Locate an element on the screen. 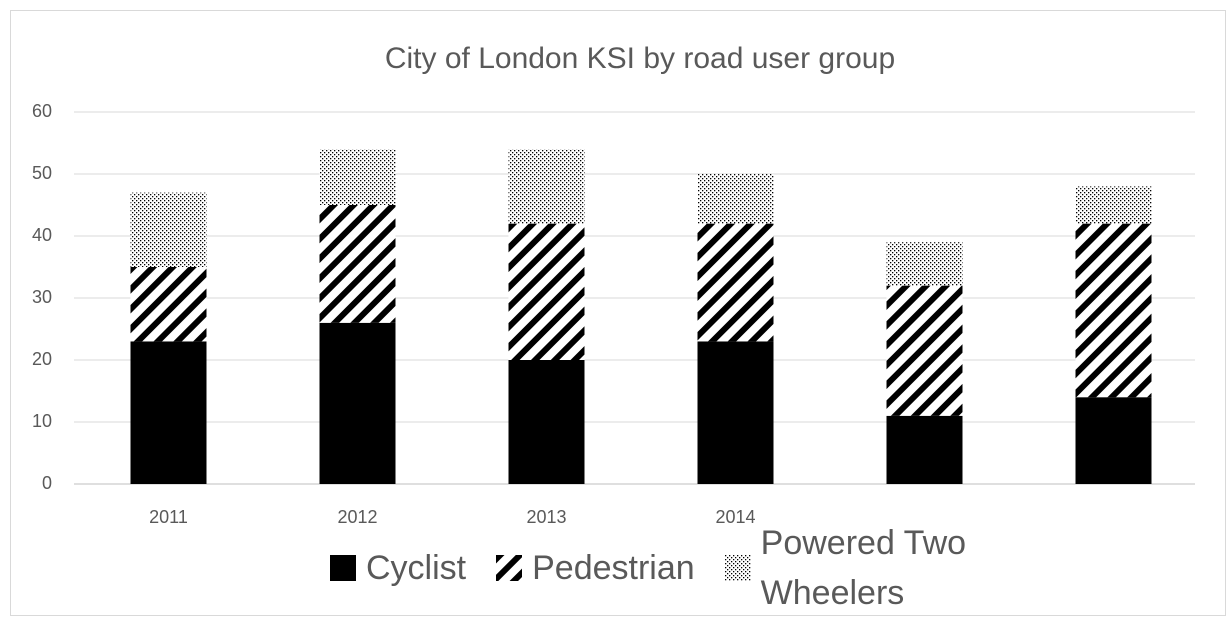 This screenshot has width=1231, height=621. y-tick-label: 60 is located at coordinates (42, 111).